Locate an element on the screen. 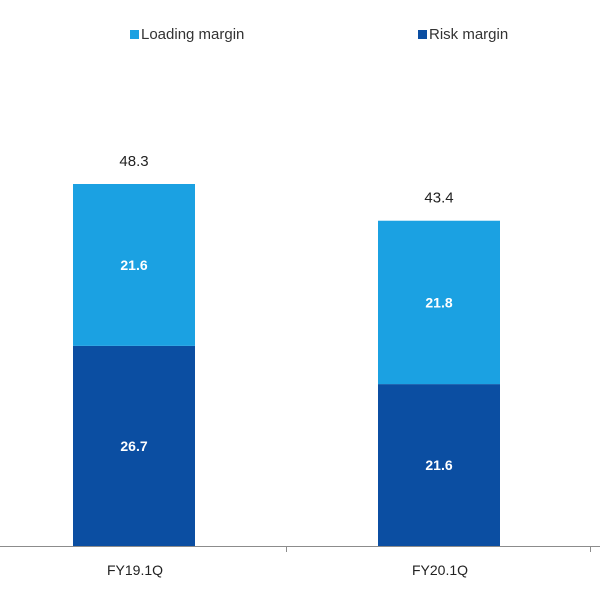  legend: Loading margin Risk margin is located at coordinates (319, 34).